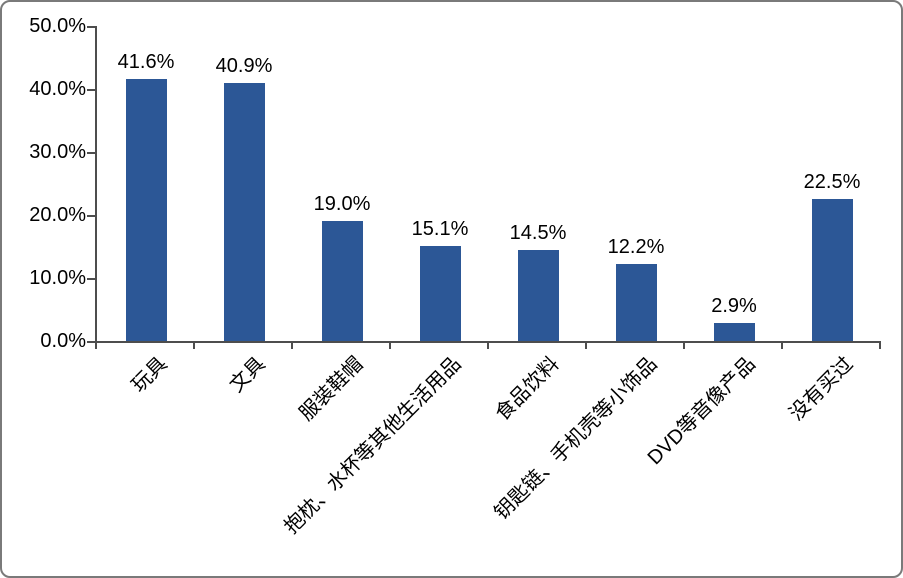 This screenshot has height=578, width=903. Describe the element at coordinates (538, 233) in the screenshot. I see `bar-value-label: 14.5%` at that location.